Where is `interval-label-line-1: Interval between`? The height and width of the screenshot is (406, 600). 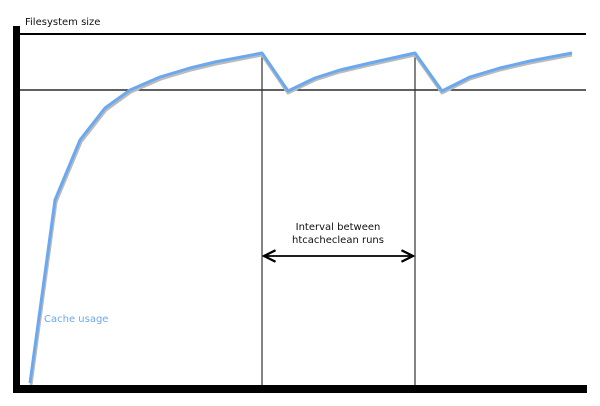 interval-label-line-1: Interval between is located at coordinates (338, 227).